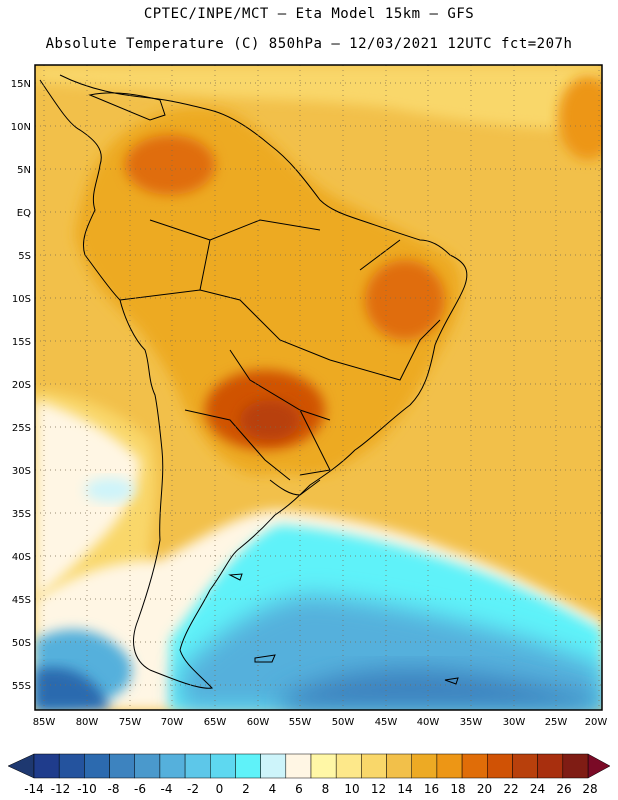 Image resolution: width=618 pixels, height=800 pixels. What do you see at coordinates (21, 342) in the screenshot?
I see `lat-label: 15S` at bounding box center [21, 342].